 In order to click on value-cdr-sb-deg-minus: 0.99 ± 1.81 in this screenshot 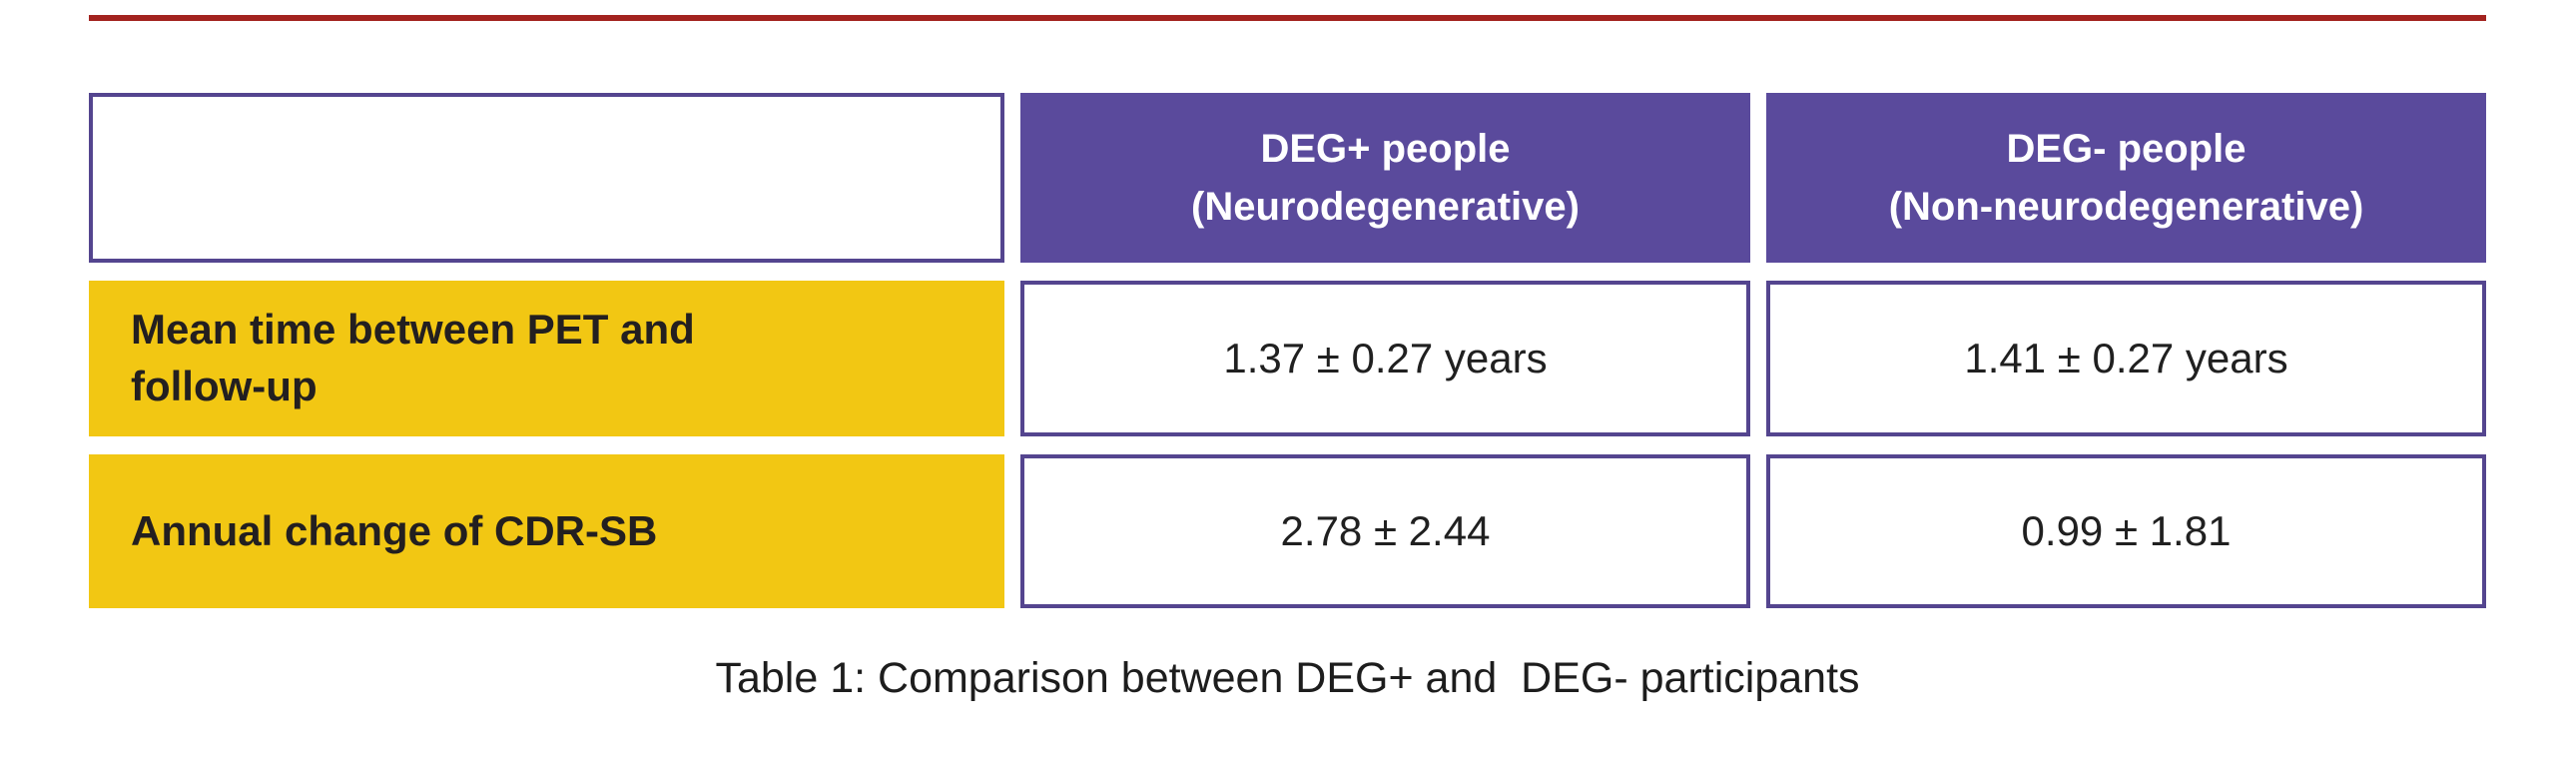, I will do `click(2126, 531)`.